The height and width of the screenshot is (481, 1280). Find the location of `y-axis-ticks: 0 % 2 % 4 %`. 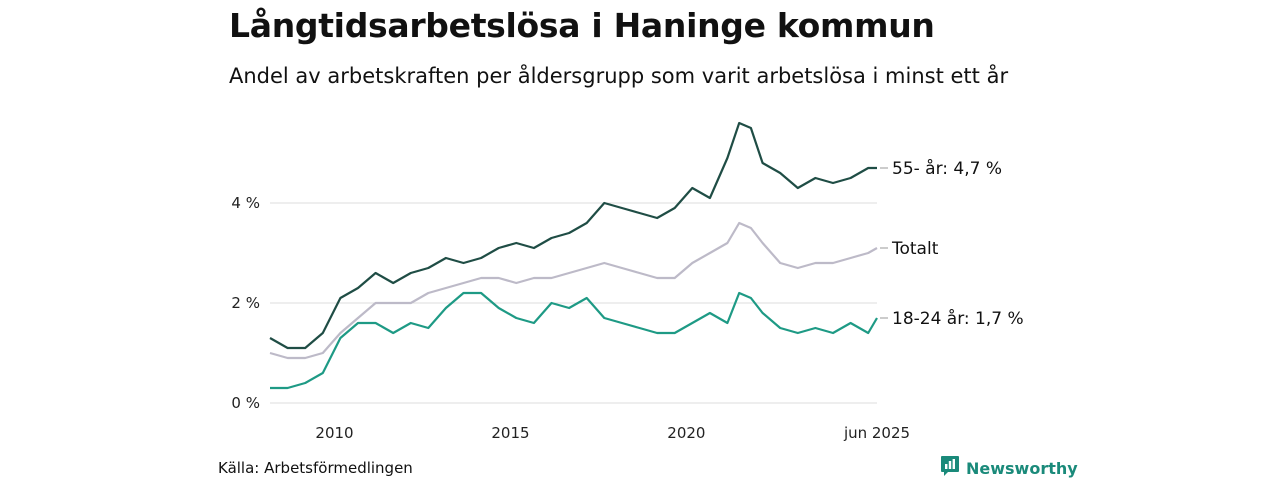

y-axis-ticks: 0 % 2 % 4 % is located at coordinates (245, 303).